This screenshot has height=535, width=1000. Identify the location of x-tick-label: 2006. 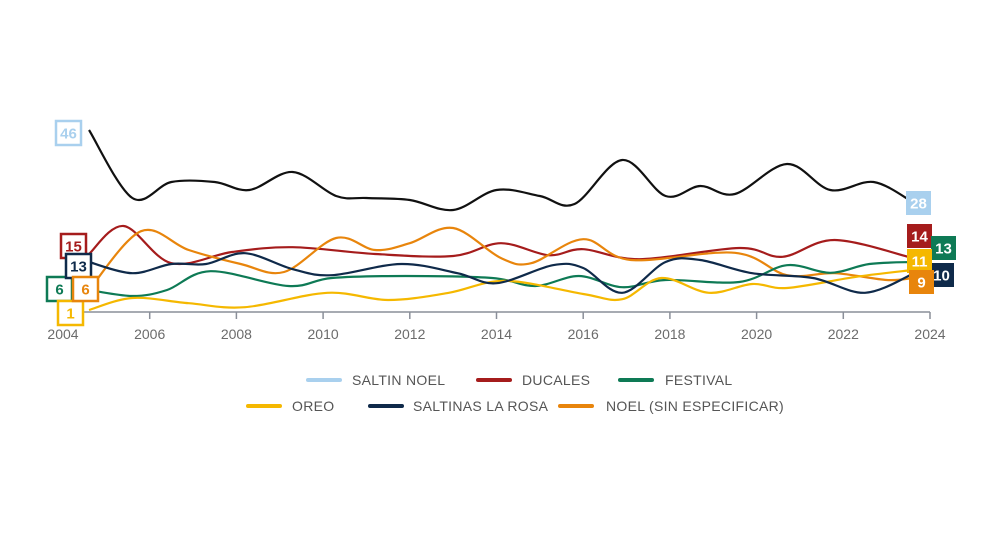
(149, 334).